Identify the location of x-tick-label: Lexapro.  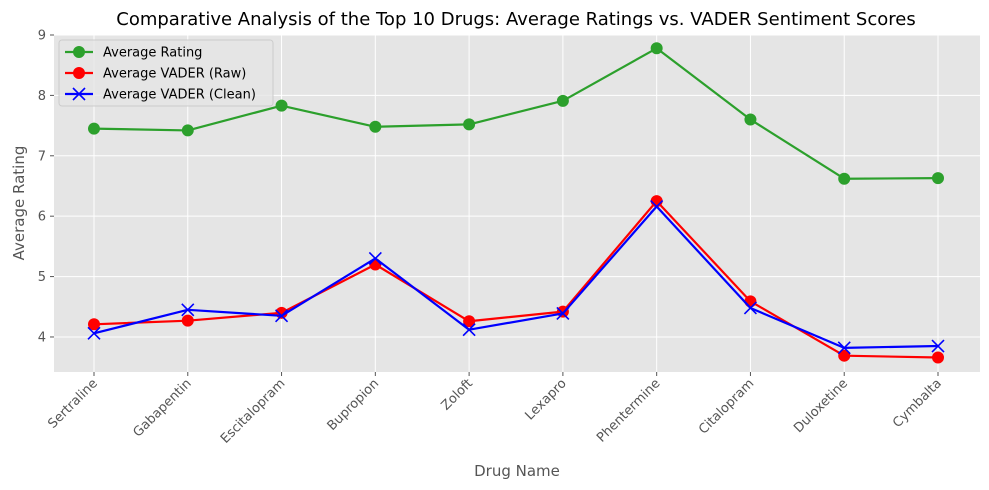
(546, 399).